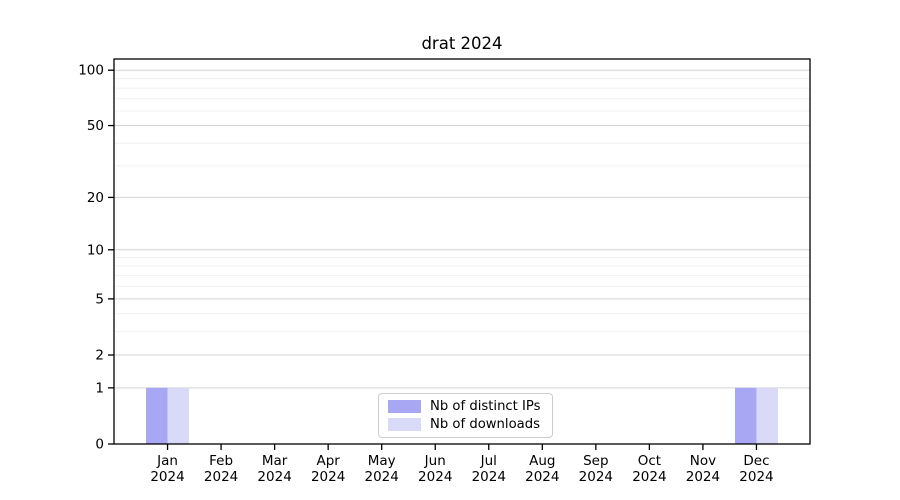 Image resolution: width=900 pixels, height=500 pixels. I want to click on y-tick-label: 5, so click(99, 299).